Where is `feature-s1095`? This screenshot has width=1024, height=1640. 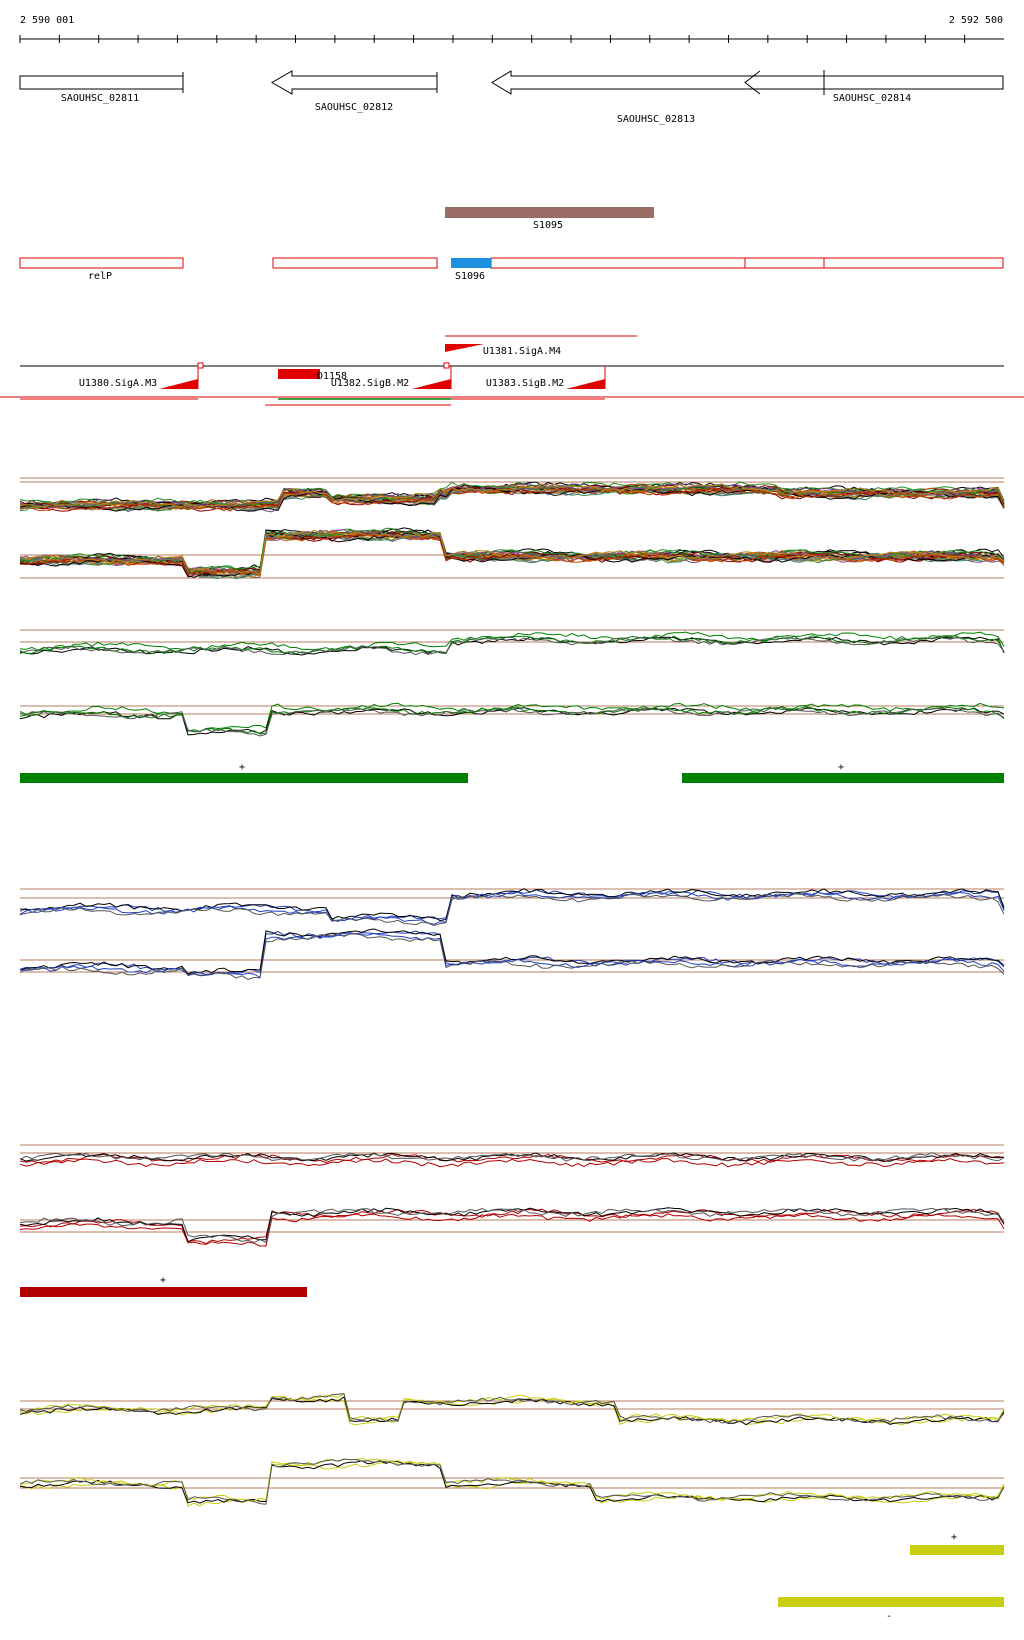 feature-s1095 is located at coordinates (549, 212).